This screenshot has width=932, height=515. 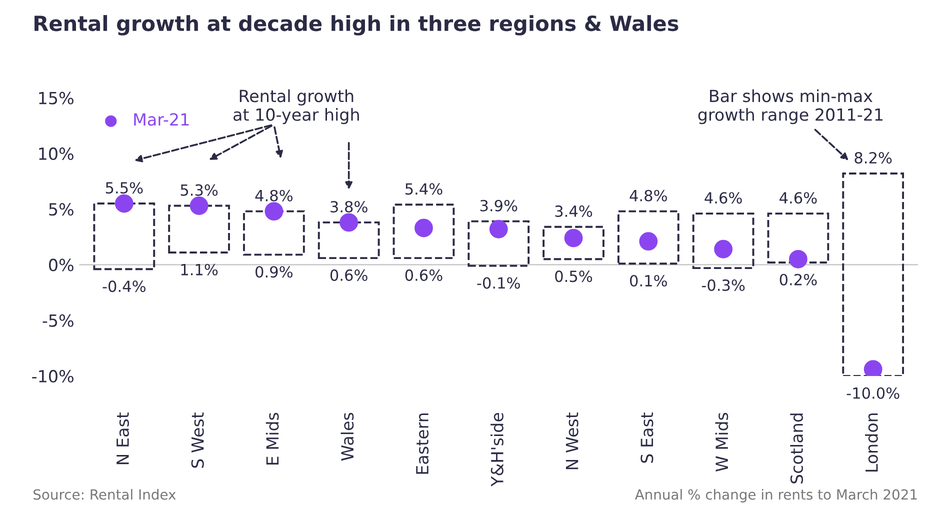 I want to click on y-tick-label: -10%, so click(x=53, y=376).